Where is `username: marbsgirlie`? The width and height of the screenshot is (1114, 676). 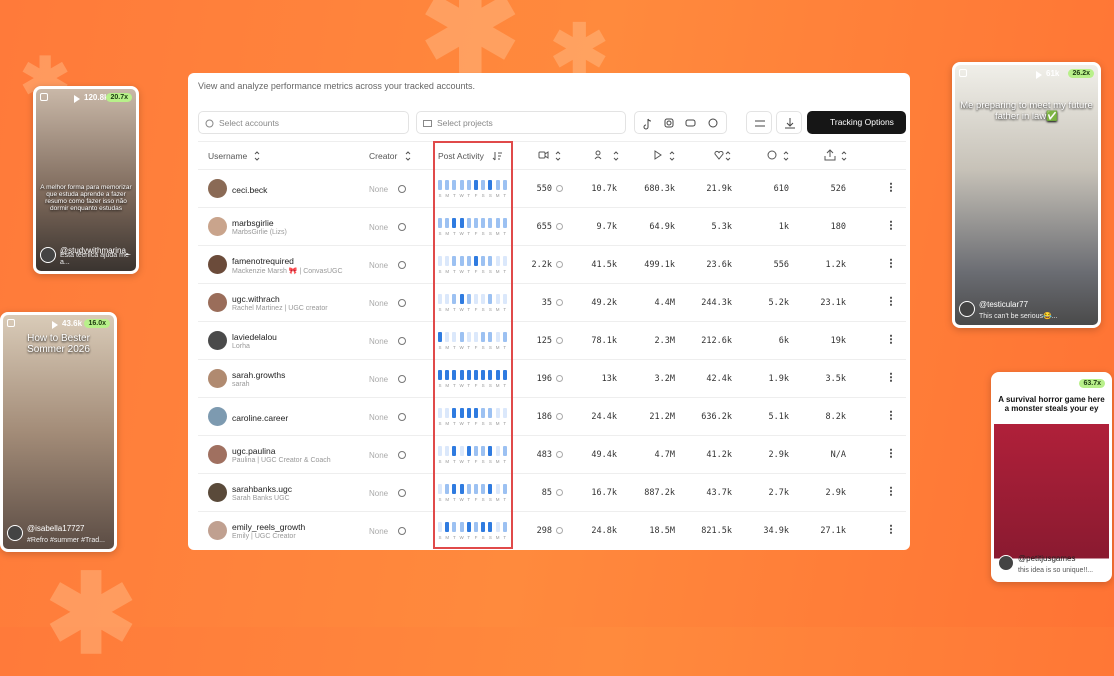 username: marbsgirlie is located at coordinates (253, 223).